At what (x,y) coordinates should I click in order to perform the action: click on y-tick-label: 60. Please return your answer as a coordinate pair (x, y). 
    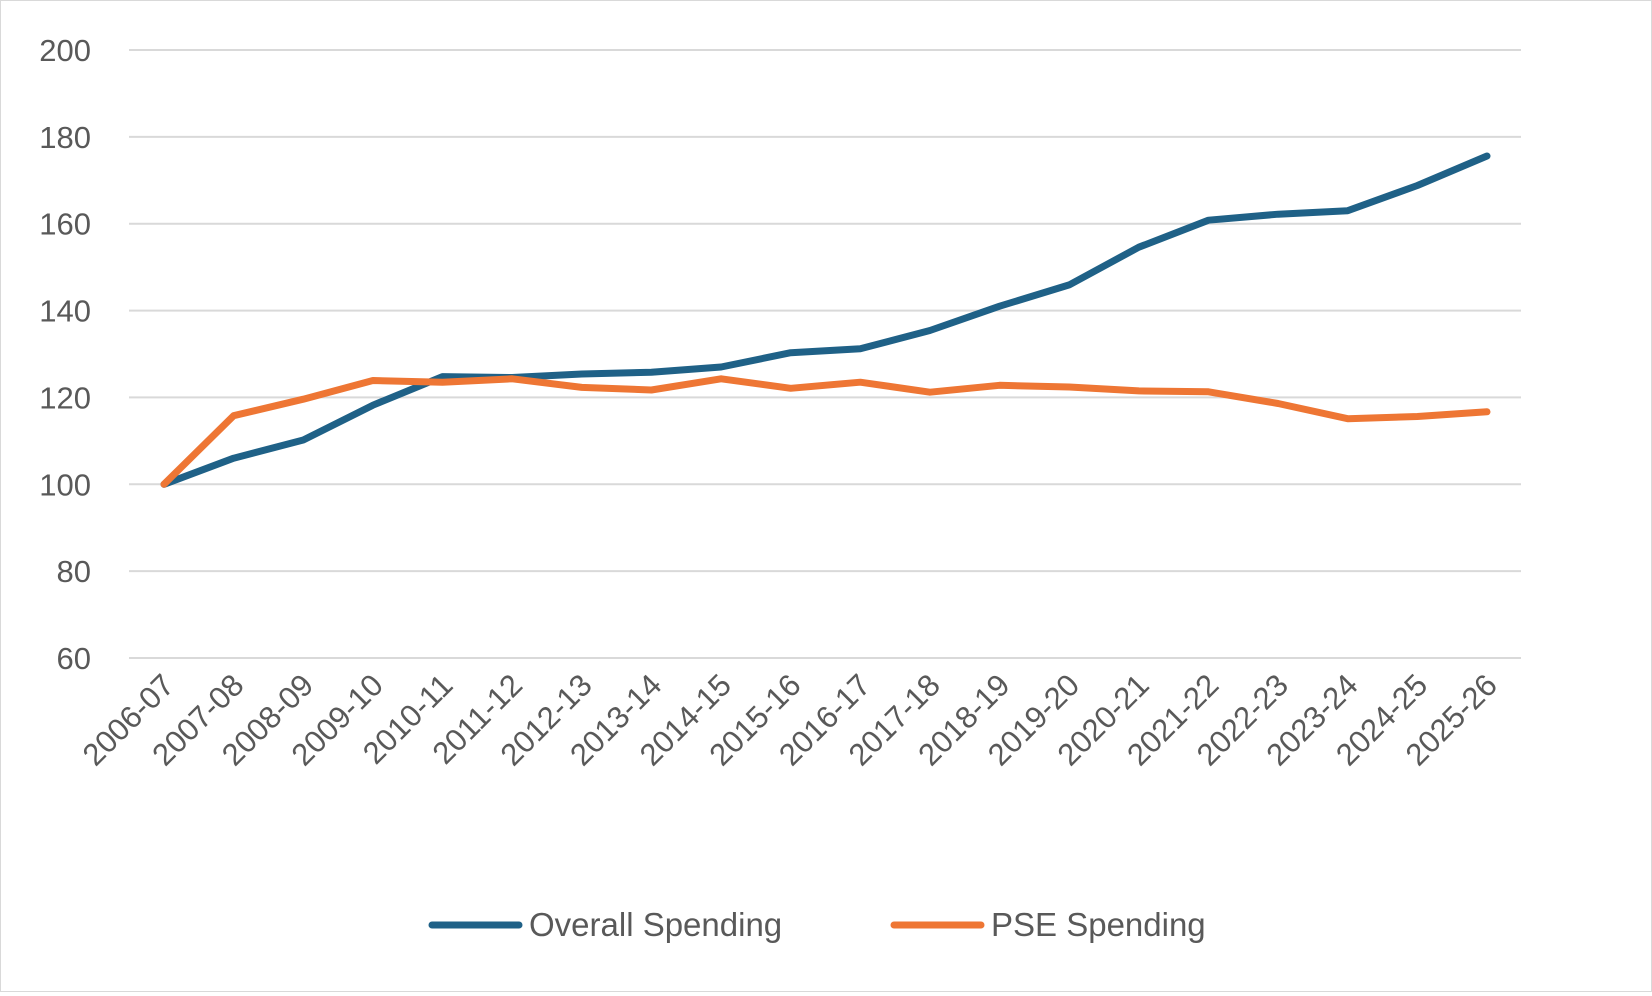
    Looking at the image, I should click on (74, 658).